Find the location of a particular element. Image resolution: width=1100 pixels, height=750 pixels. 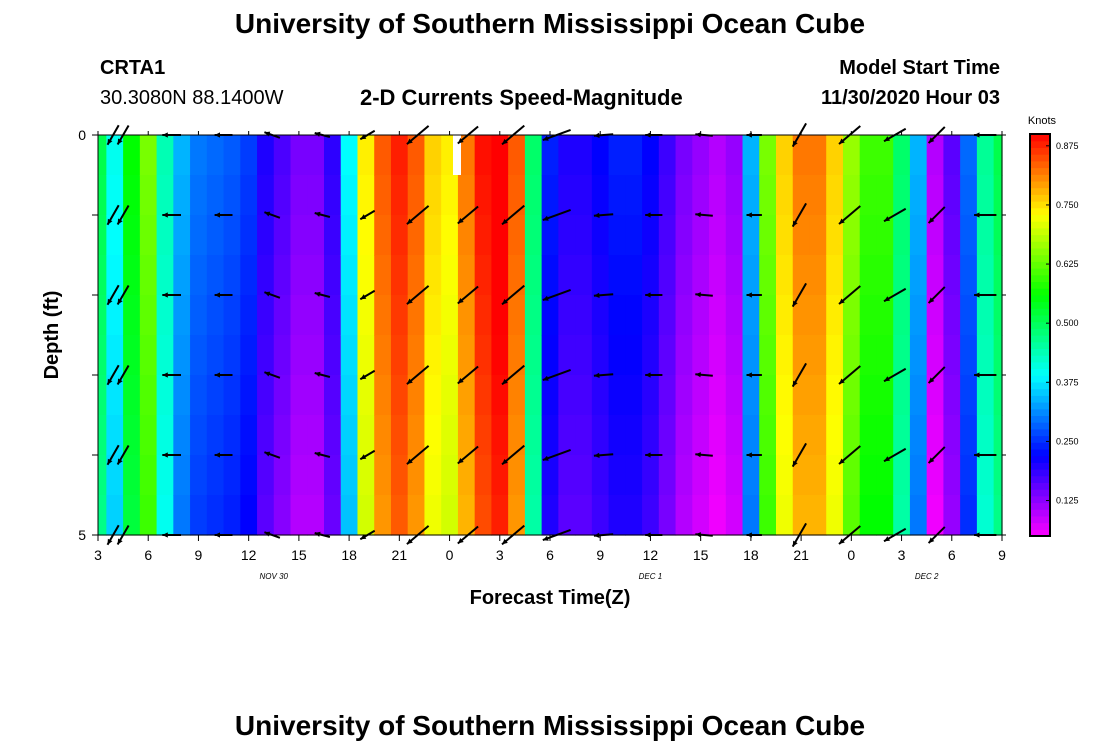

colorbar-tick-label: 0.625 is located at coordinates (1067, 264).